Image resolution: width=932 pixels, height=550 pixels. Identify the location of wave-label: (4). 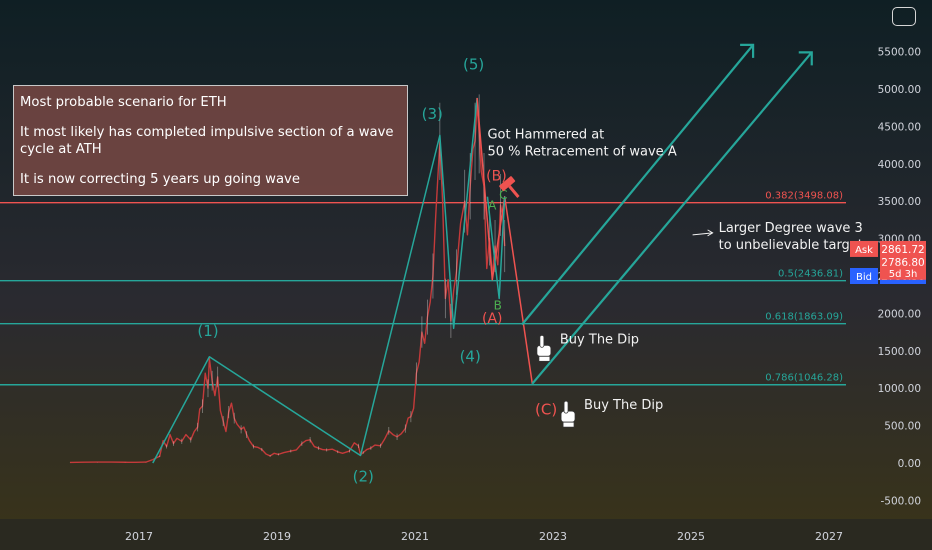
(470, 356).